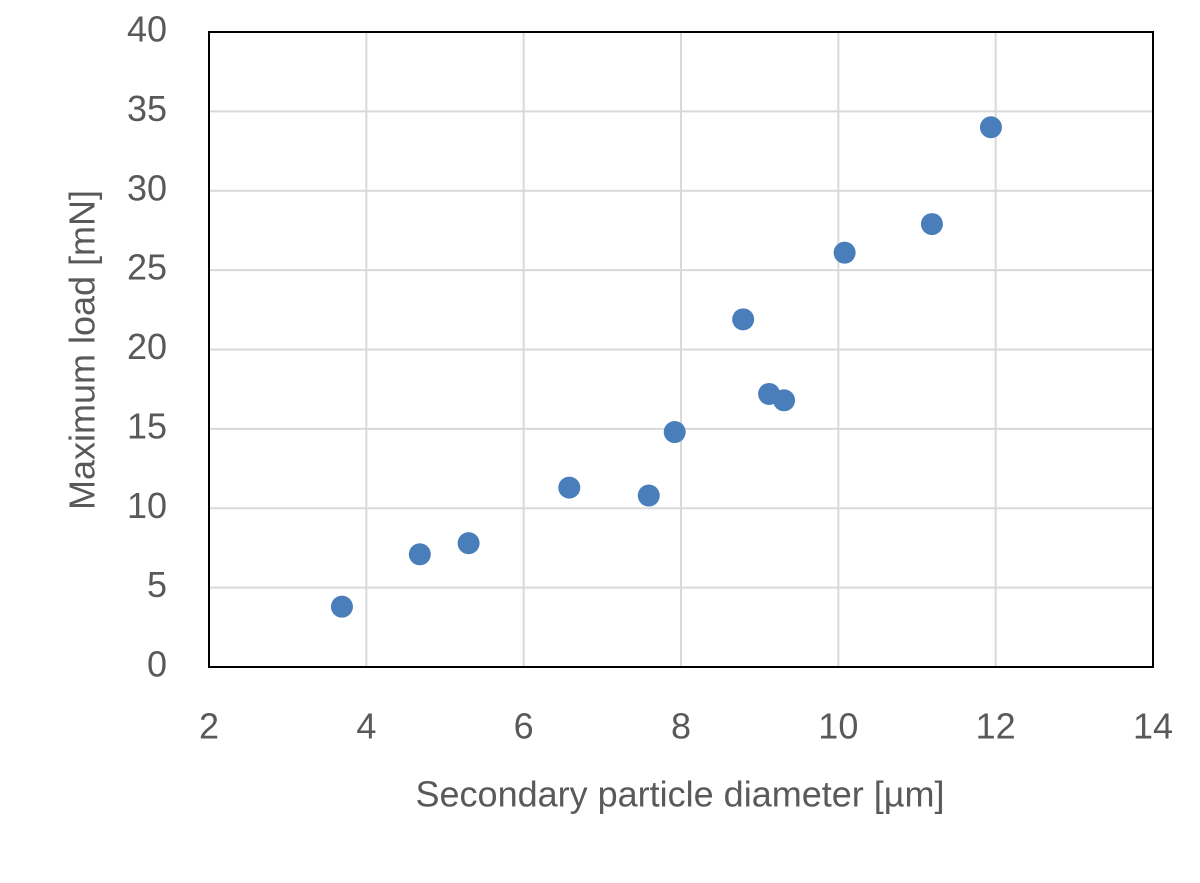 The height and width of the screenshot is (883, 1200). I want to click on x-tick-label: 12, so click(996, 726).